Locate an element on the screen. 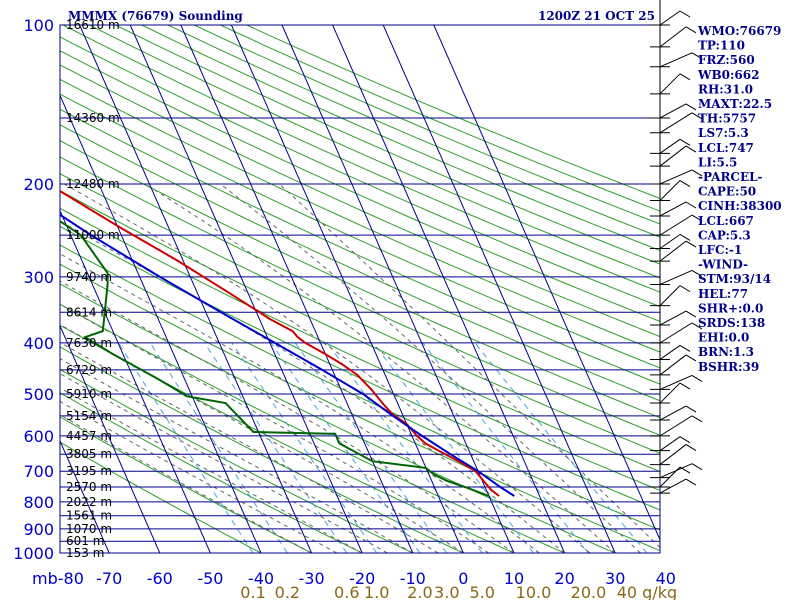  stat-line: CINH:38300 is located at coordinates (740, 206).